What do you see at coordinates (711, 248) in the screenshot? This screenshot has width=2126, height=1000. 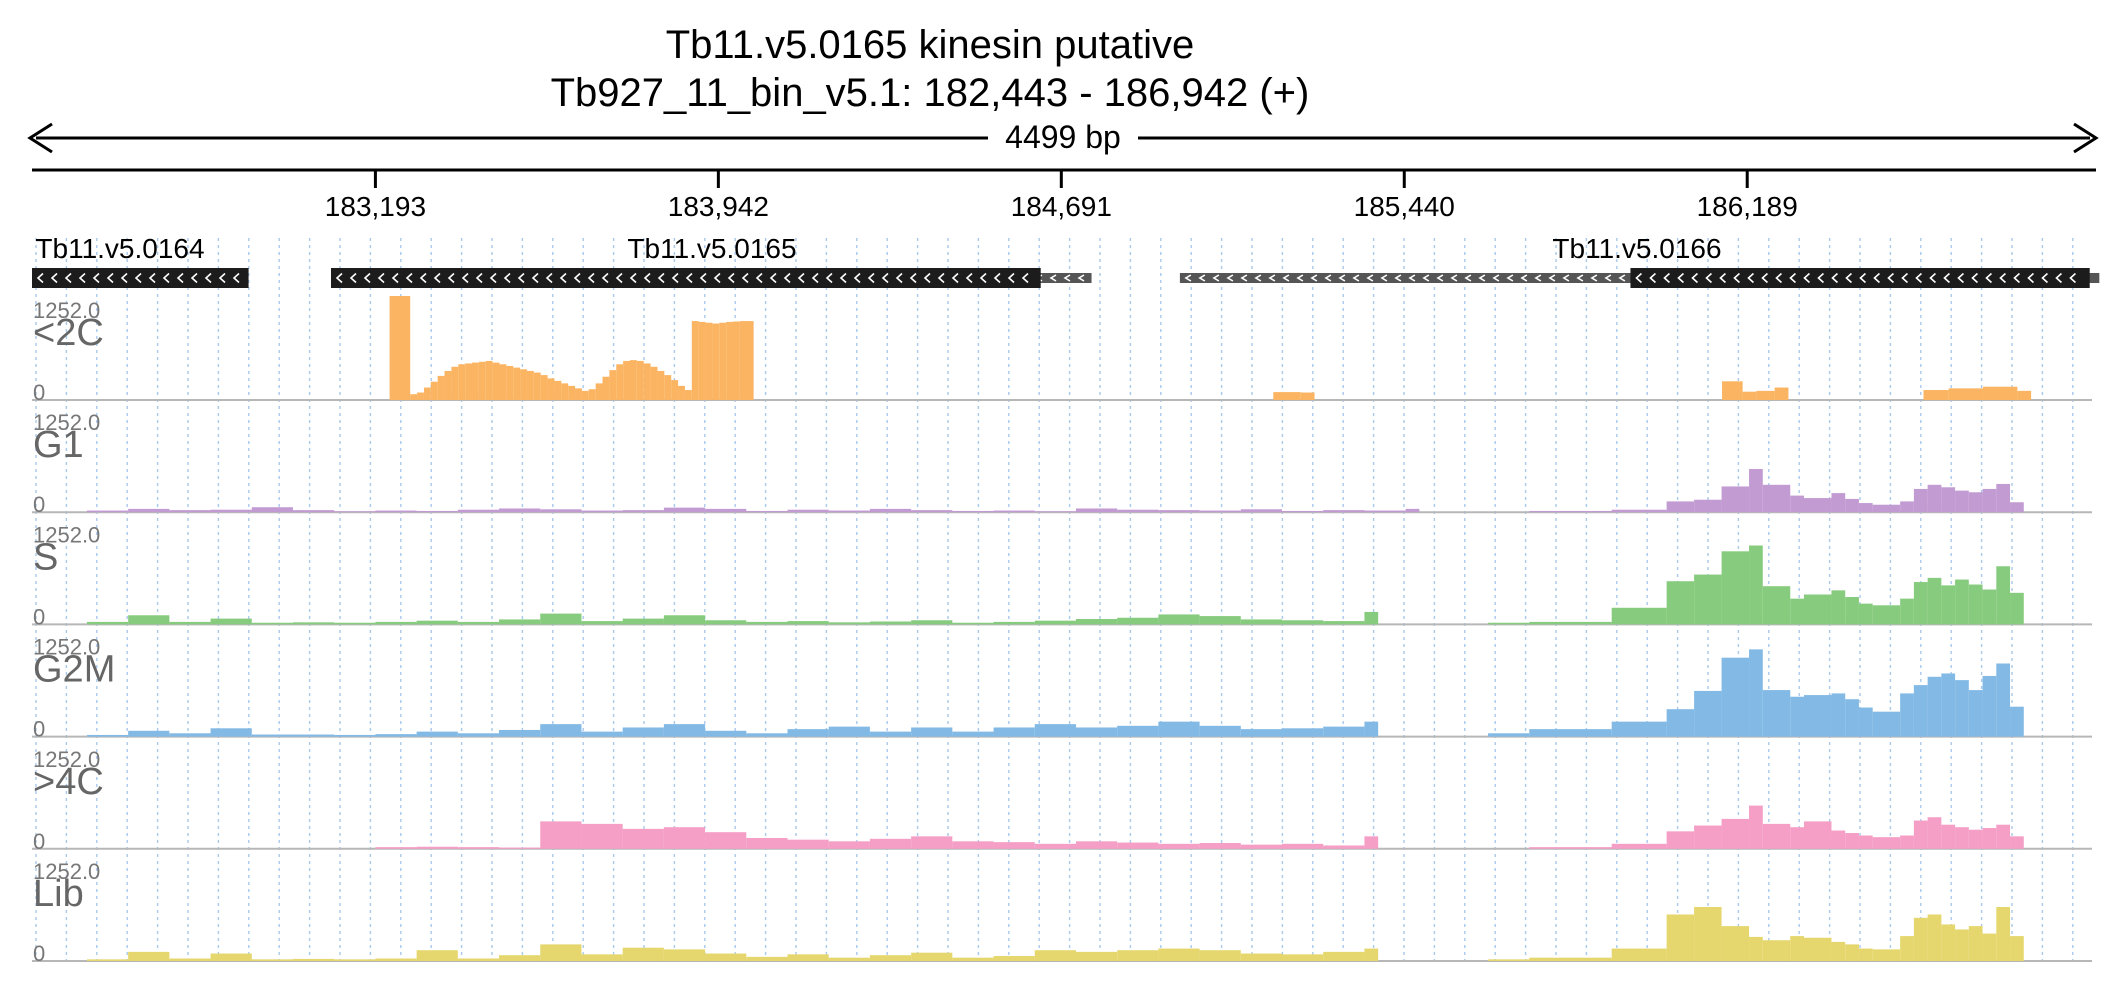 I see `gene-label: Tb11.v5.0165` at bounding box center [711, 248].